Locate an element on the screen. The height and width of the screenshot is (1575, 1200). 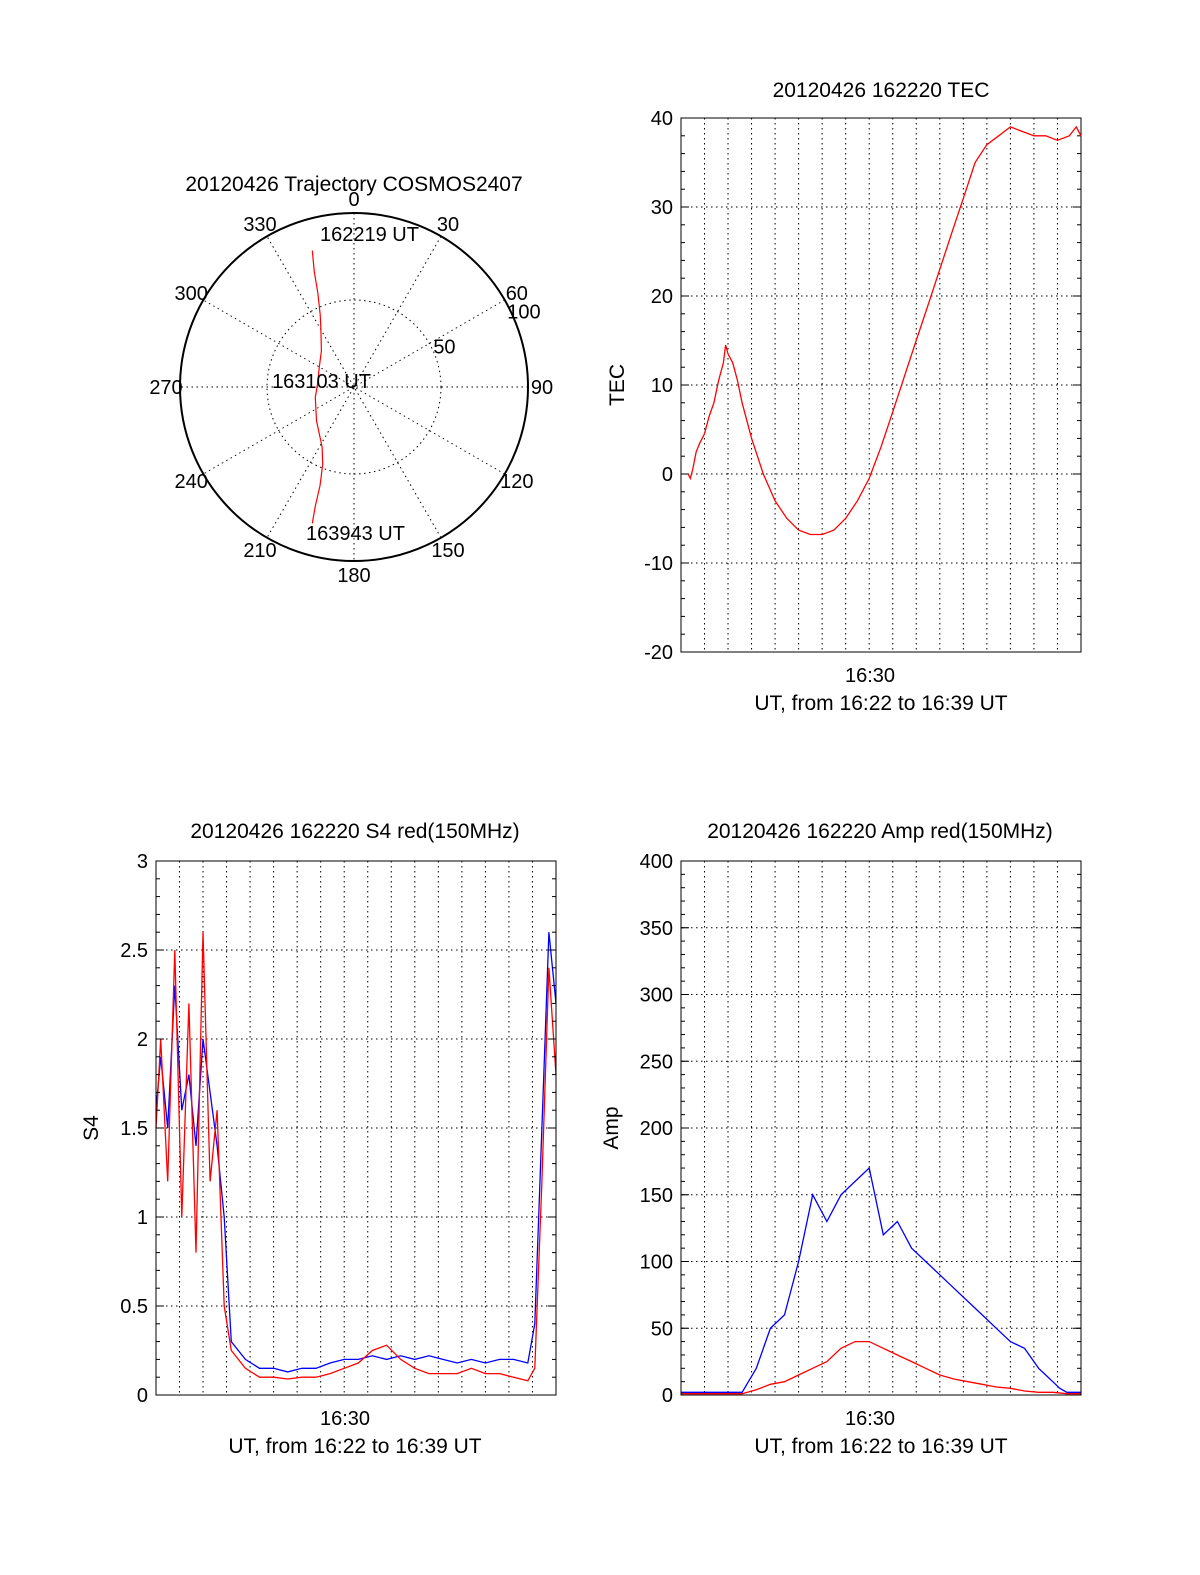
amp-ytick-label: 0 is located at coordinates (667, 1396).